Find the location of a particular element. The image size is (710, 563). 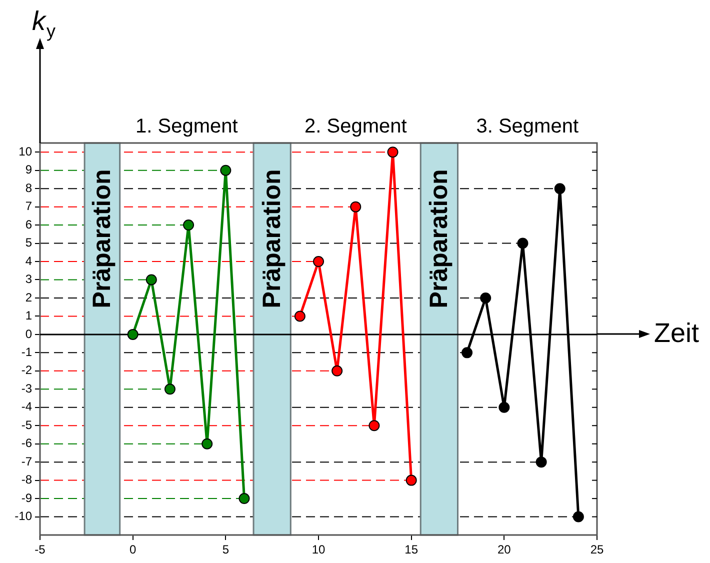

y-tick-label: -5 is located at coordinates (26, 425).